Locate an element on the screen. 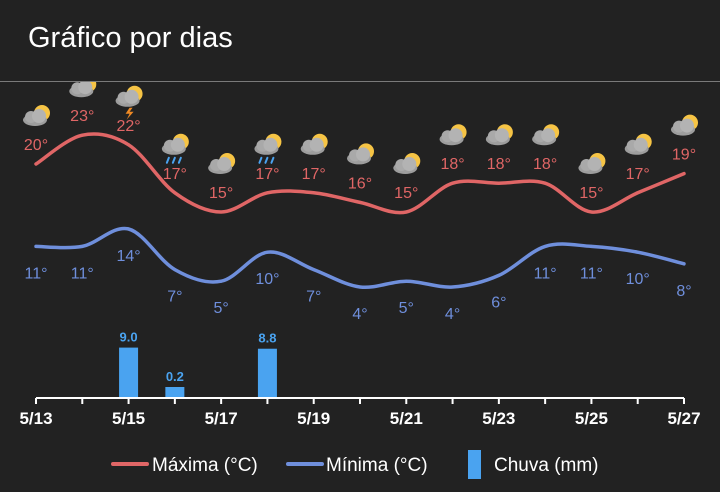  legend-min-label: Mínima (°C) is located at coordinates (377, 465).